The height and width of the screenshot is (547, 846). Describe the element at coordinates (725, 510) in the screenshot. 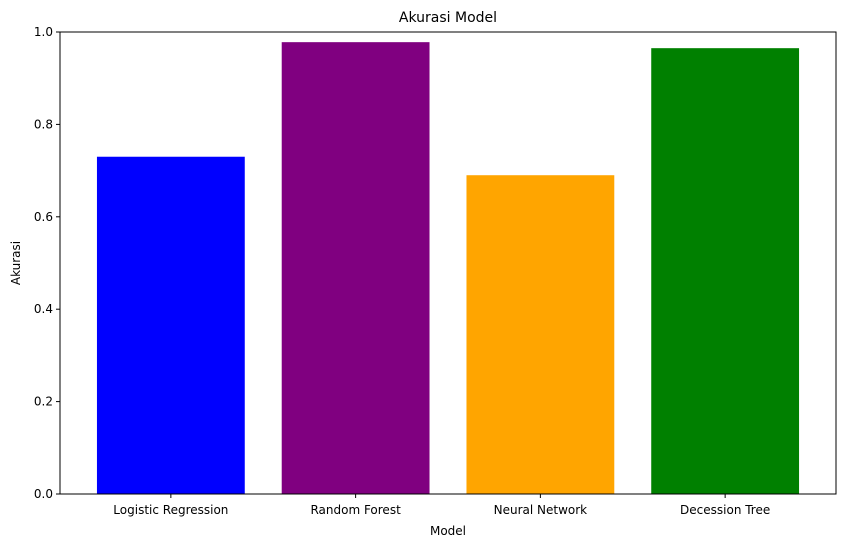

I see `x-tick-label: Decession Tree` at that location.